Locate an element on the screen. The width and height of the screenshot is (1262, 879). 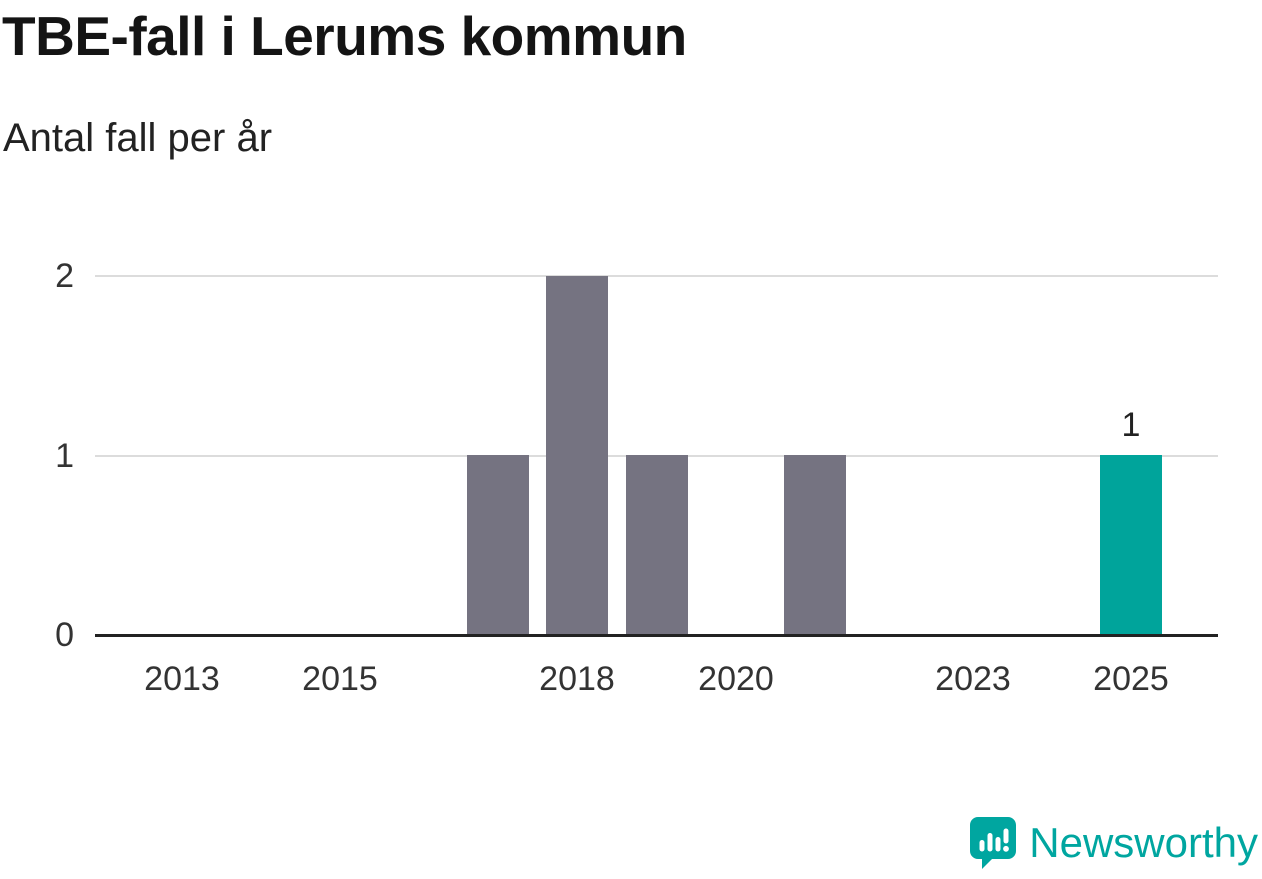
bar-2021 is located at coordinates (815, 545).